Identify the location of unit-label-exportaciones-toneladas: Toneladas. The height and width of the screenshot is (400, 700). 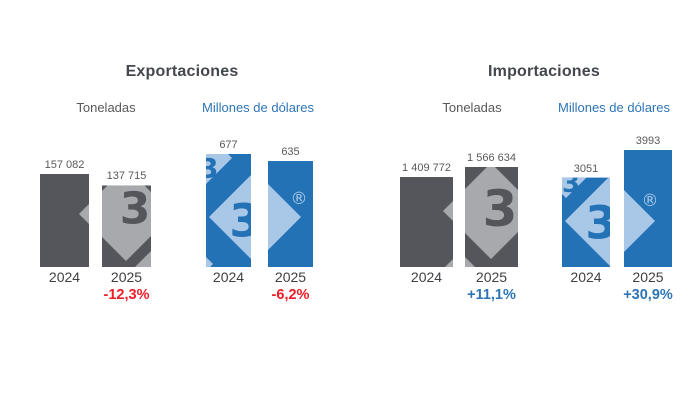
(106, 107).